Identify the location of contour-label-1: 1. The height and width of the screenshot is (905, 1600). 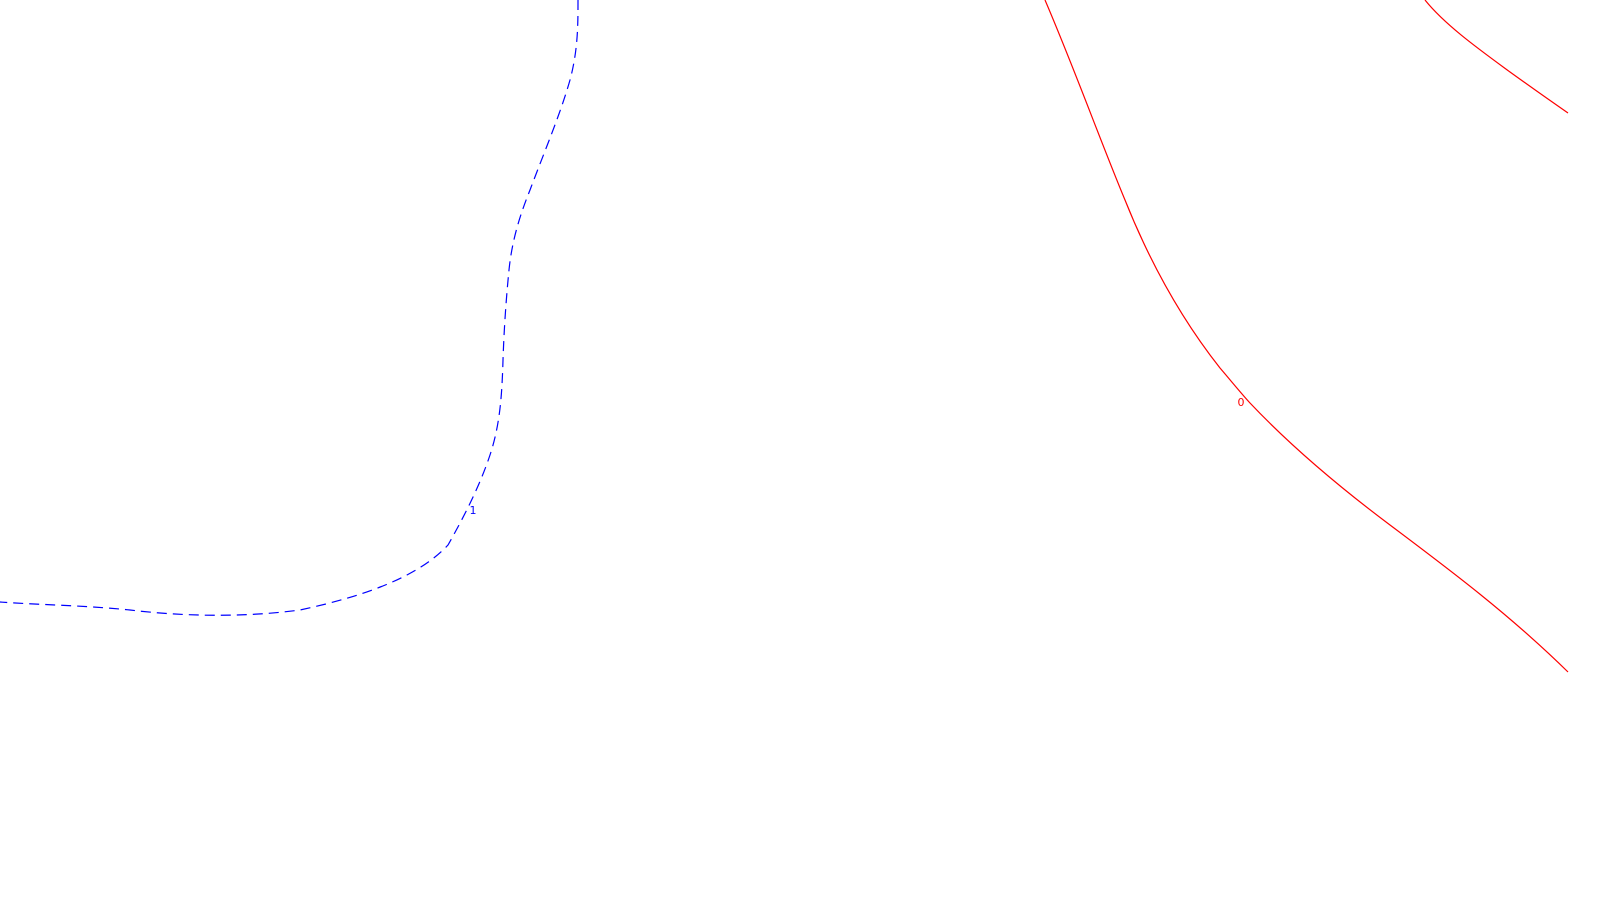
(473, 510).